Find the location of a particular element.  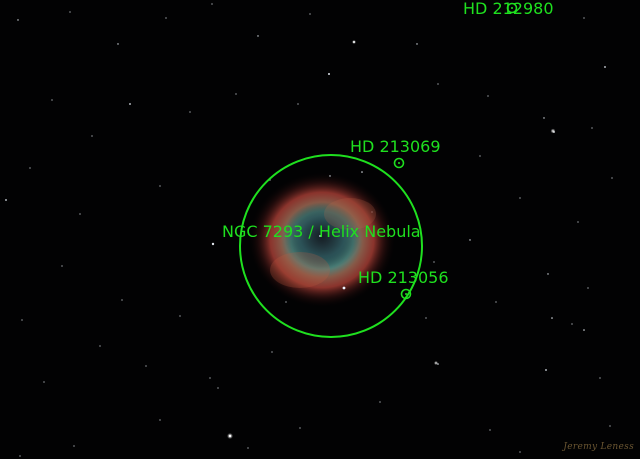

star-label-hd212980: HD 212980 is located at coordinates (508, 9).